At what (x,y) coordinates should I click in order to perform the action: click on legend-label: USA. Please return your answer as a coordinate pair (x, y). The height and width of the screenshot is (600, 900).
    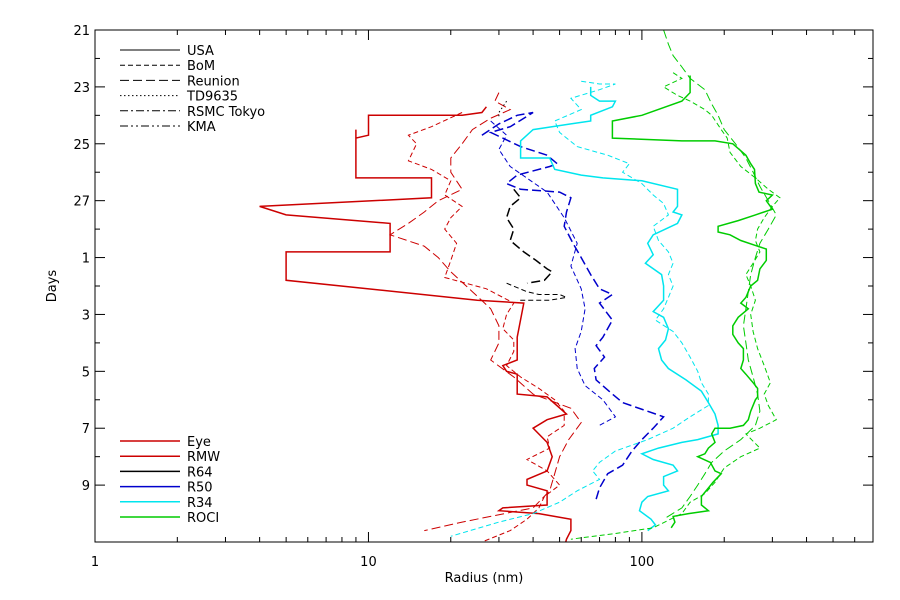
    Looking at the image, I should click on (200, 51).